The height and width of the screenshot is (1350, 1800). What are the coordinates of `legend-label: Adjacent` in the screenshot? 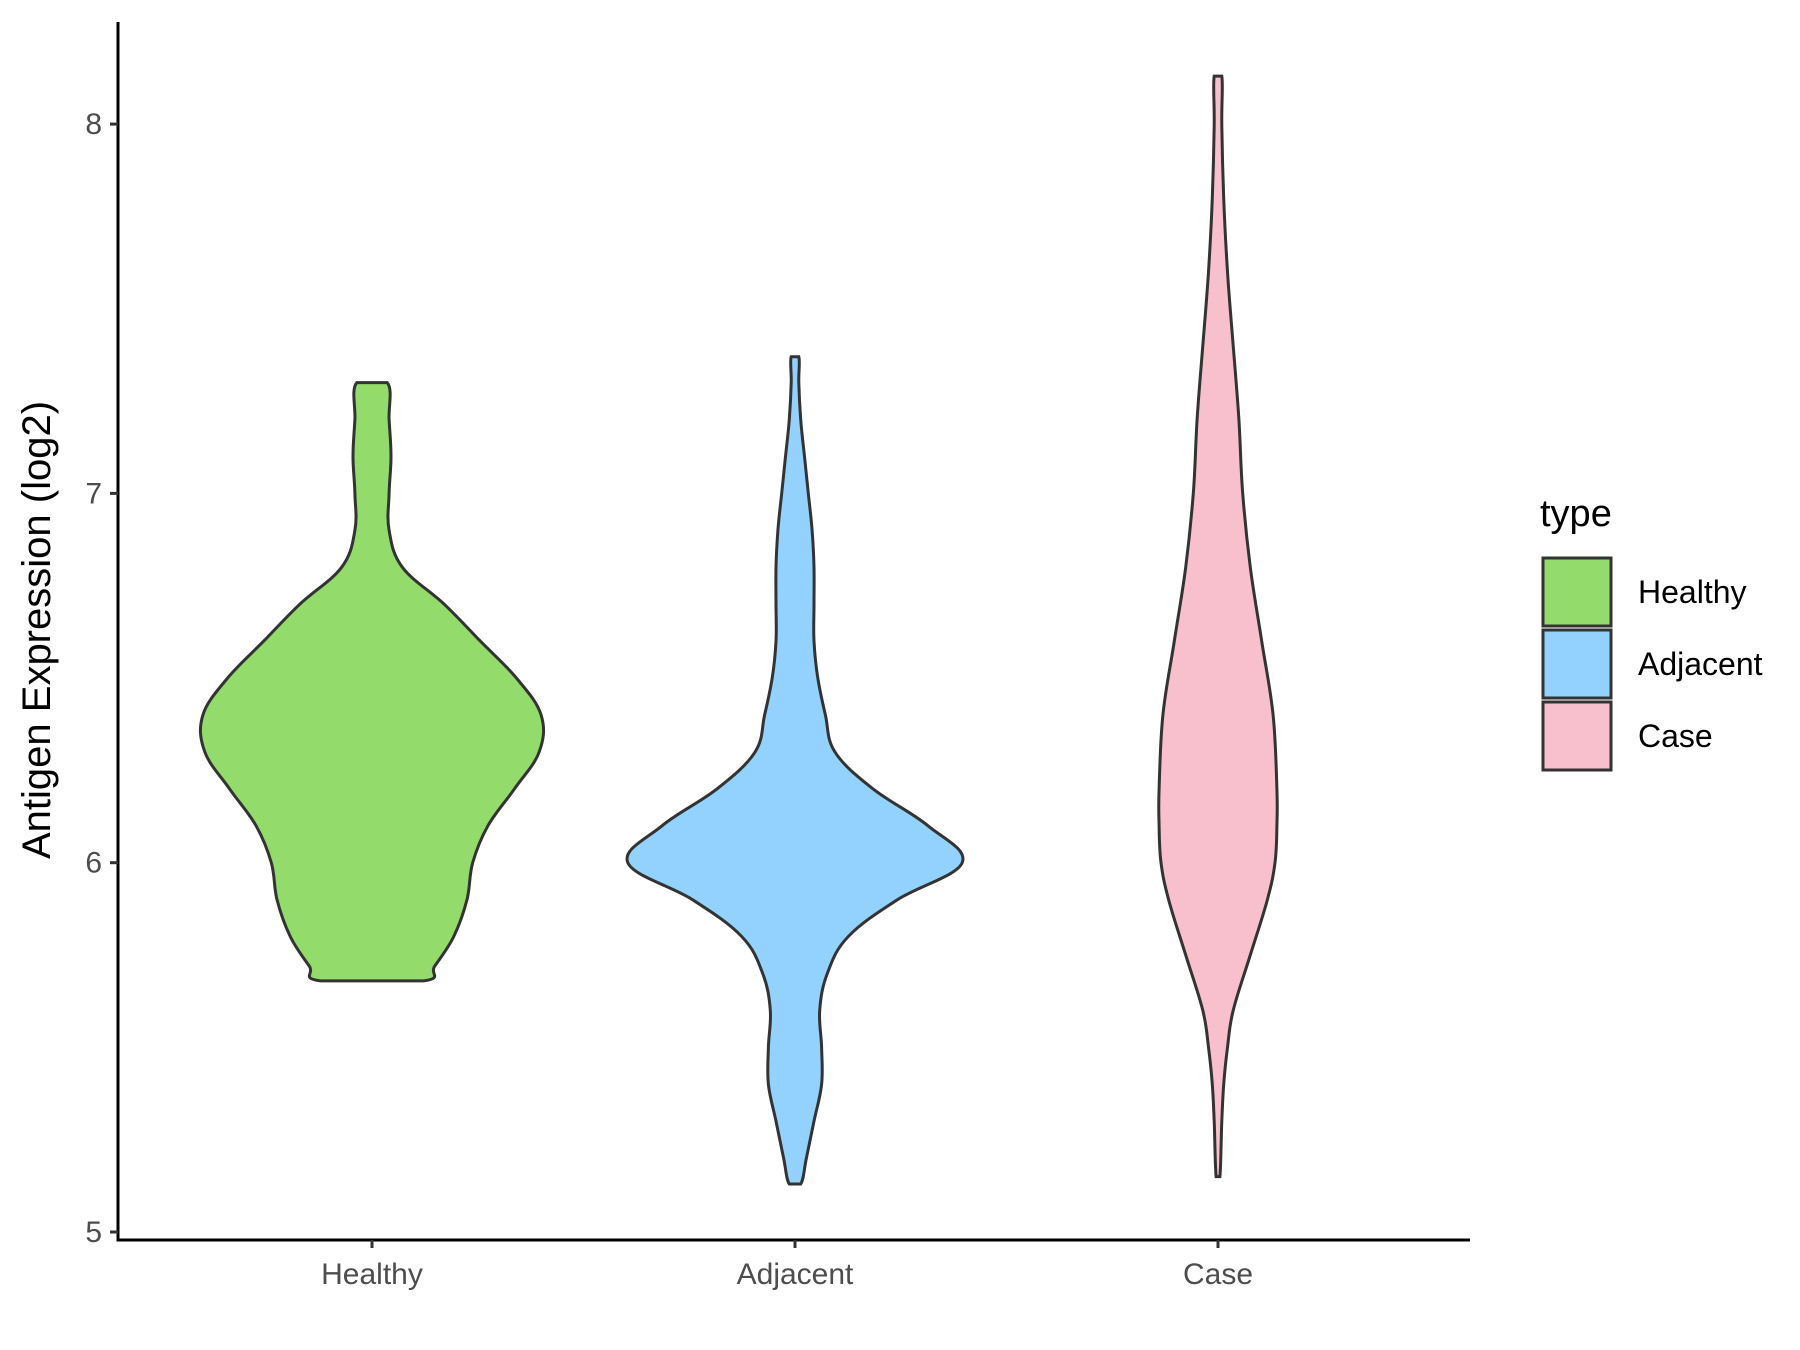 It's located at (1700, 664).